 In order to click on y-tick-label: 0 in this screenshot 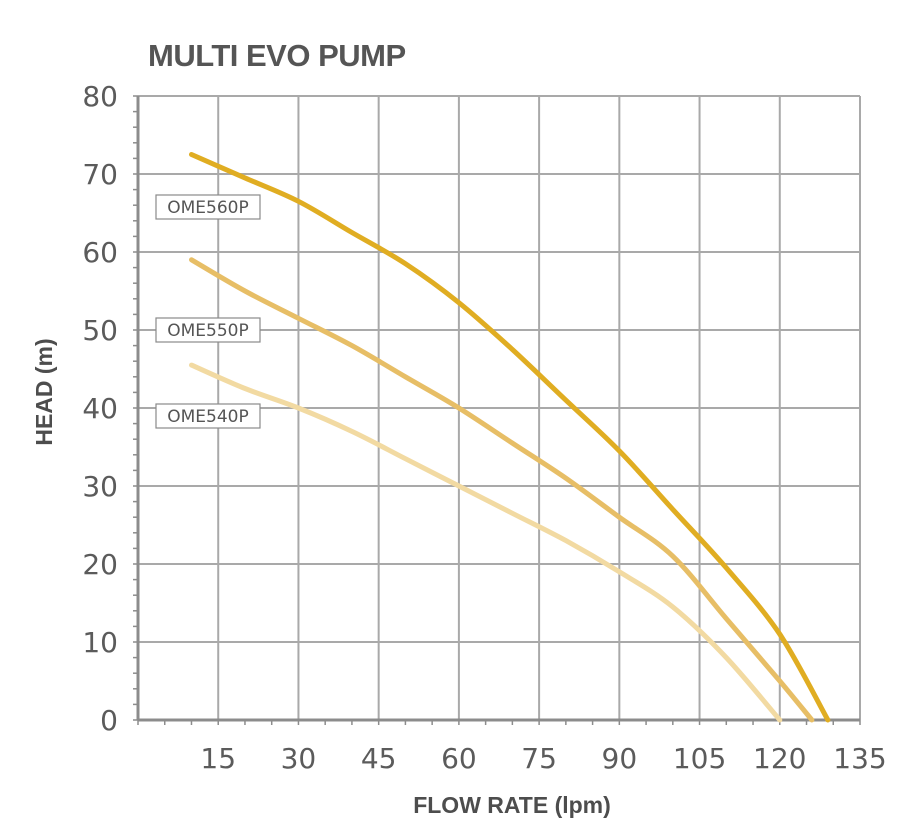, I will do `click(109, 720)`.